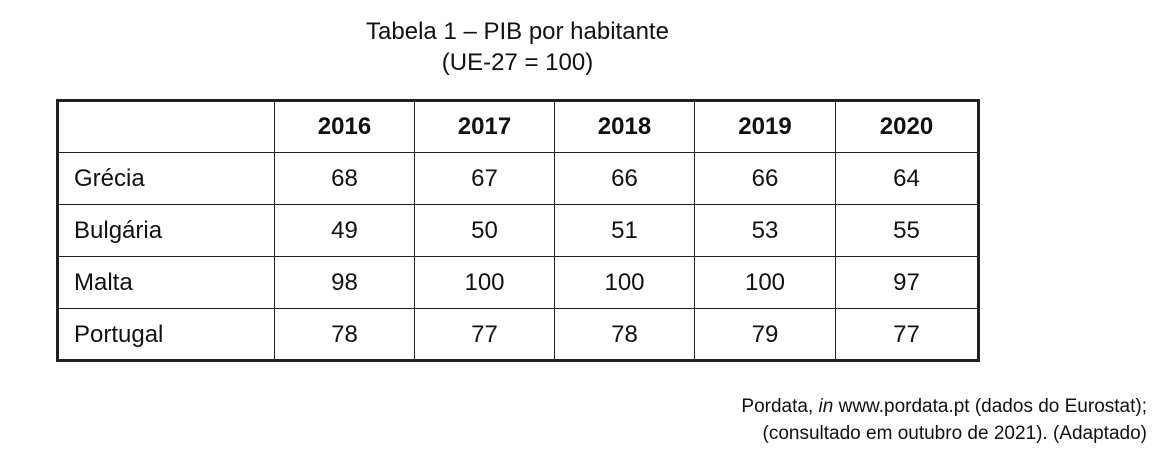 This screenshot has width=1162, height=453. I want to click on table-cell: 49, so click(344, 230).